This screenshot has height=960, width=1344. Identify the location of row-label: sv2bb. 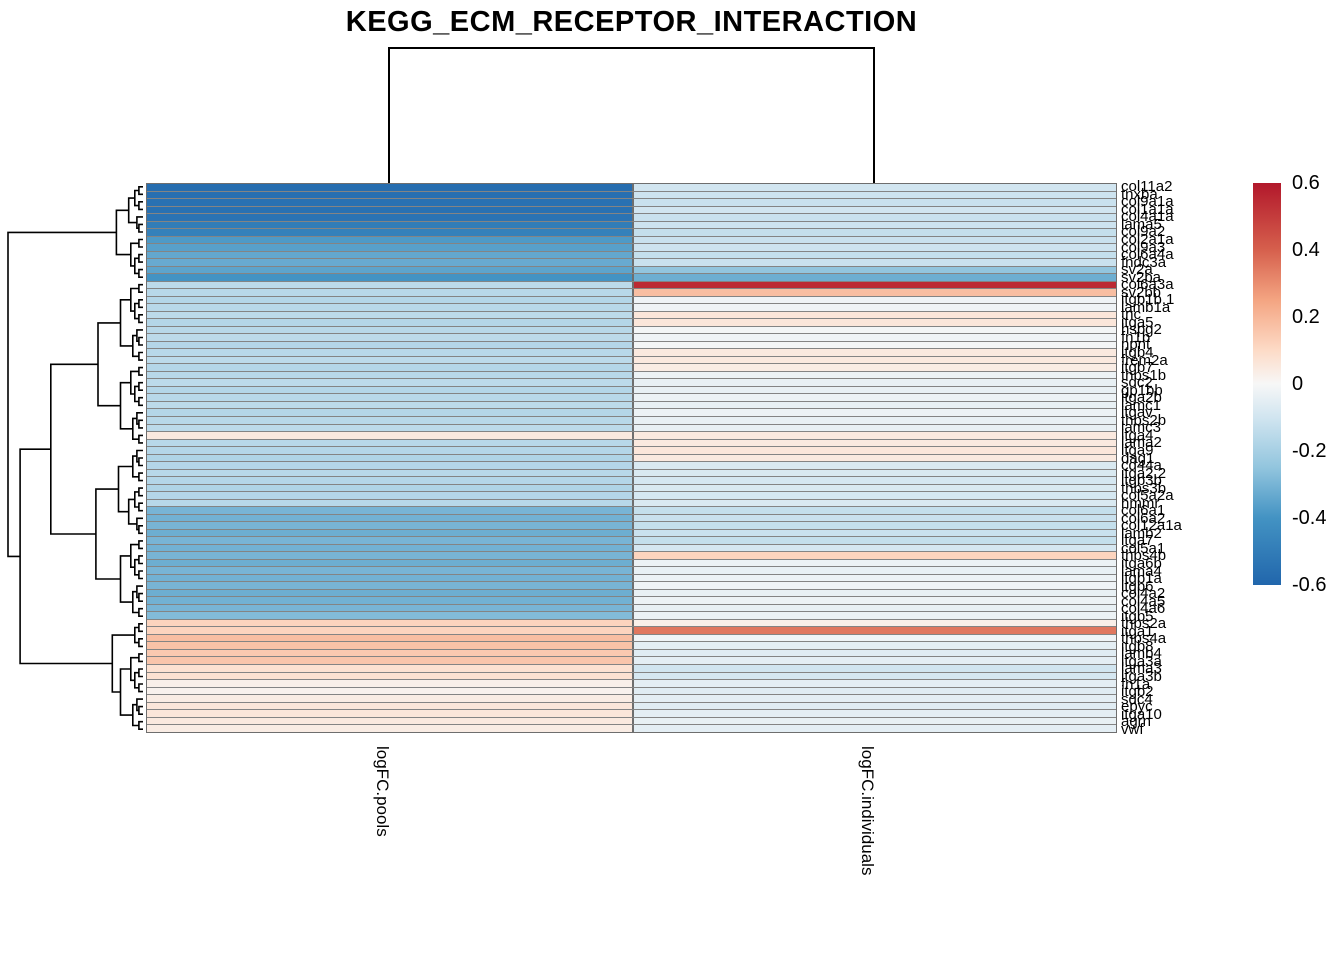
(1141, 292).